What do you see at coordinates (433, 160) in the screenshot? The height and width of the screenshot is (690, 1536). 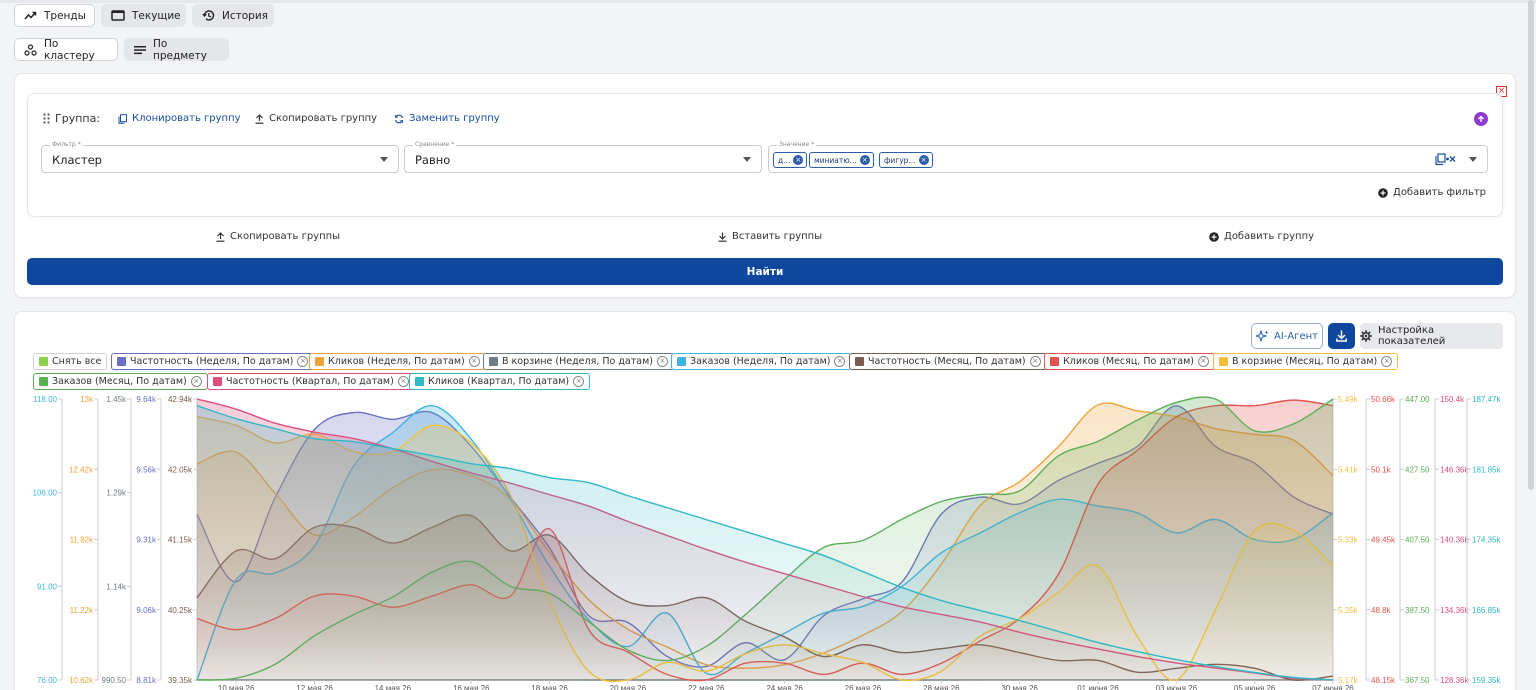 I see `compare-select-value: Равно` at bounding box center [433, 160].